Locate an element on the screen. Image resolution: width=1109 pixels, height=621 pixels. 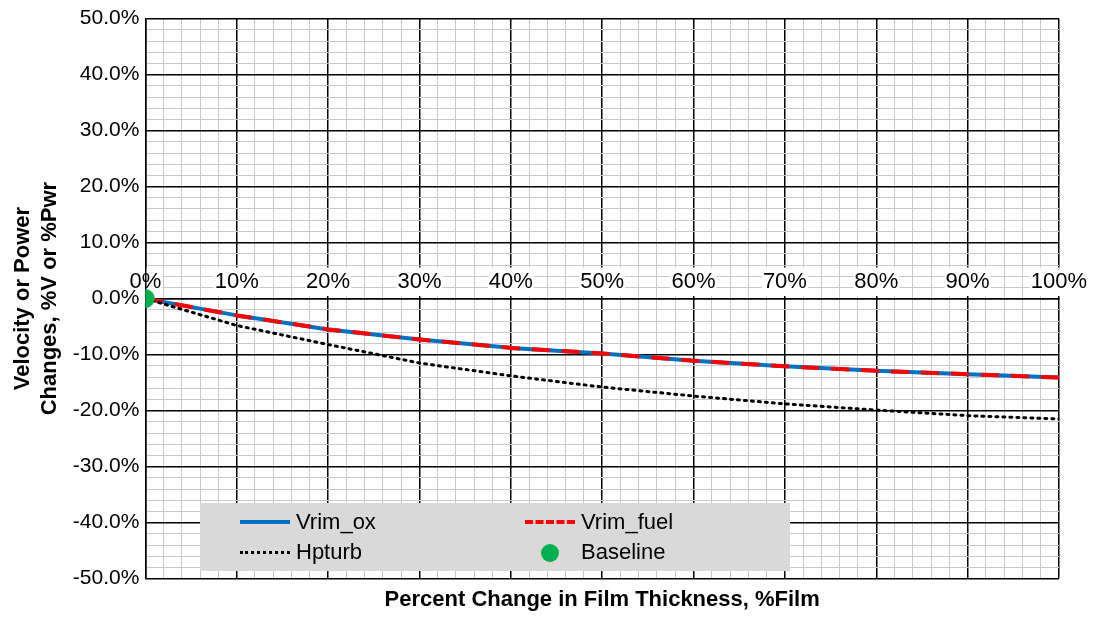
y-tick-label: -40.0% is located at coordinates (106, 521).